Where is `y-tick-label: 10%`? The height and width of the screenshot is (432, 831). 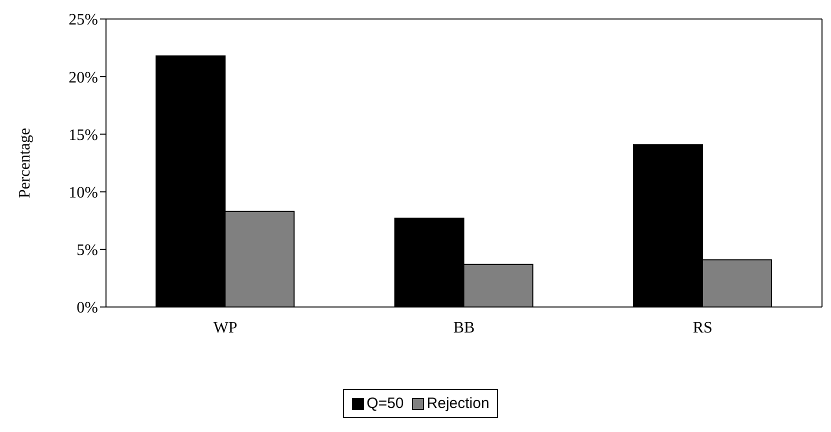 y-tick-label: 10% is located at coordinates (83, 193).